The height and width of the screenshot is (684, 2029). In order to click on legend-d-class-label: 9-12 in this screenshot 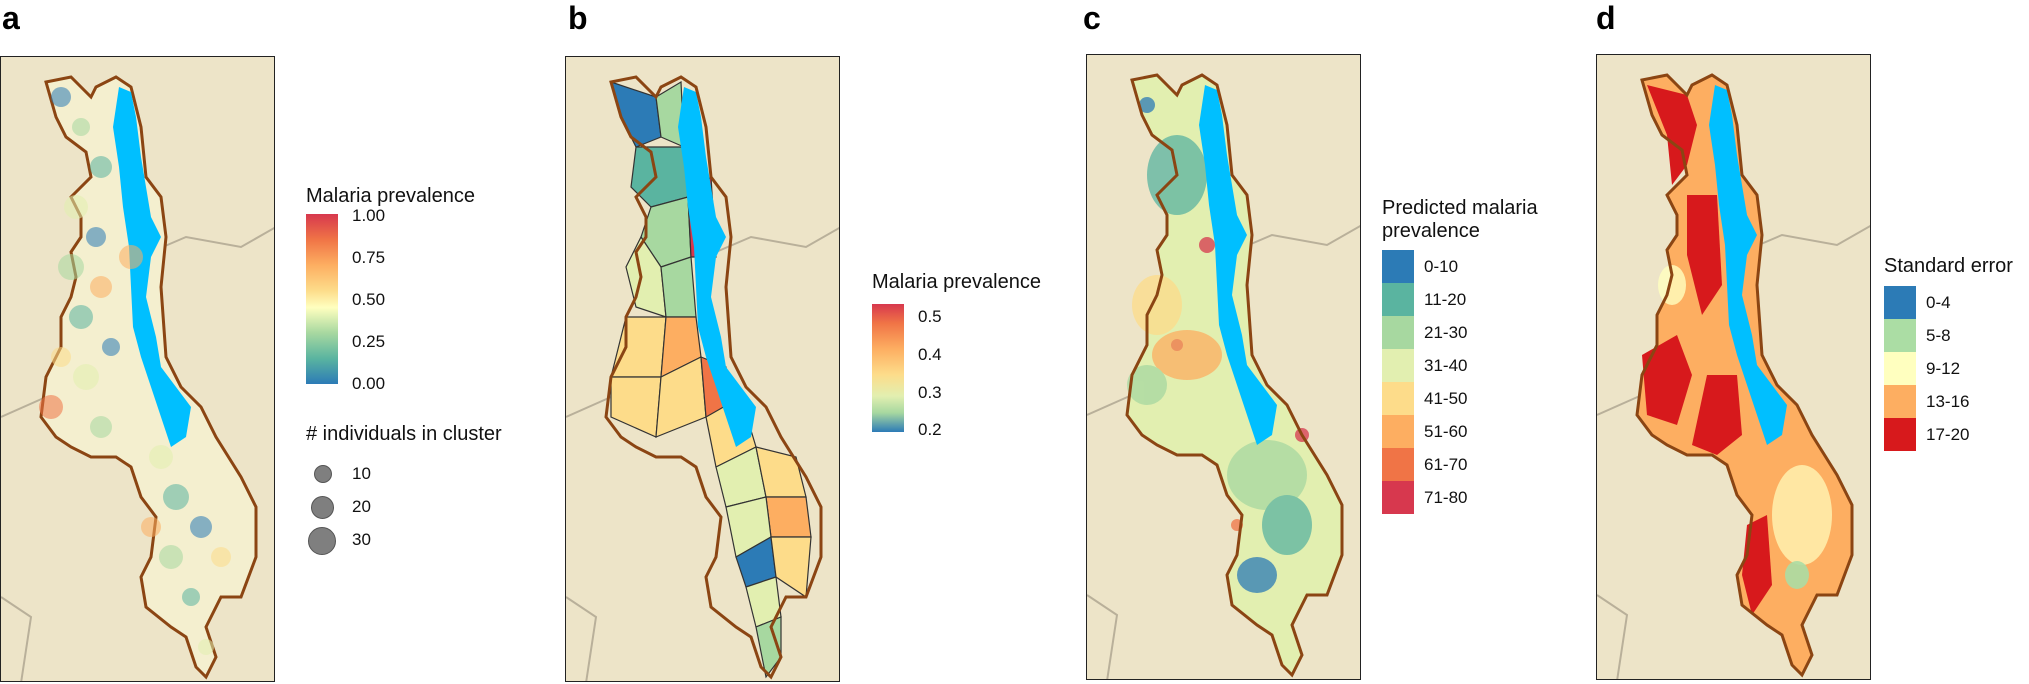, I will do `click(1943, 368)`.